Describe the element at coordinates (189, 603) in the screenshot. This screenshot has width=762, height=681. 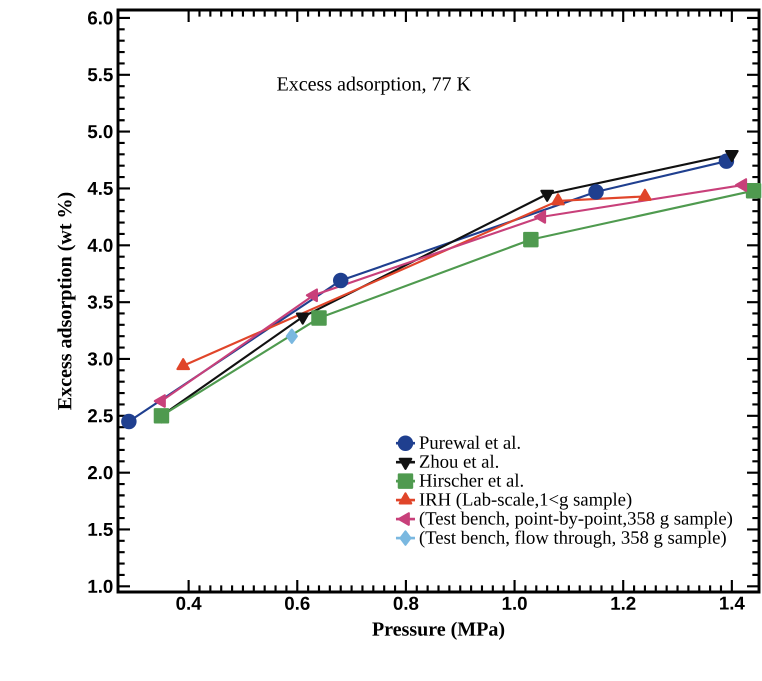
I see `x-tick-label: 0.4` at that location.